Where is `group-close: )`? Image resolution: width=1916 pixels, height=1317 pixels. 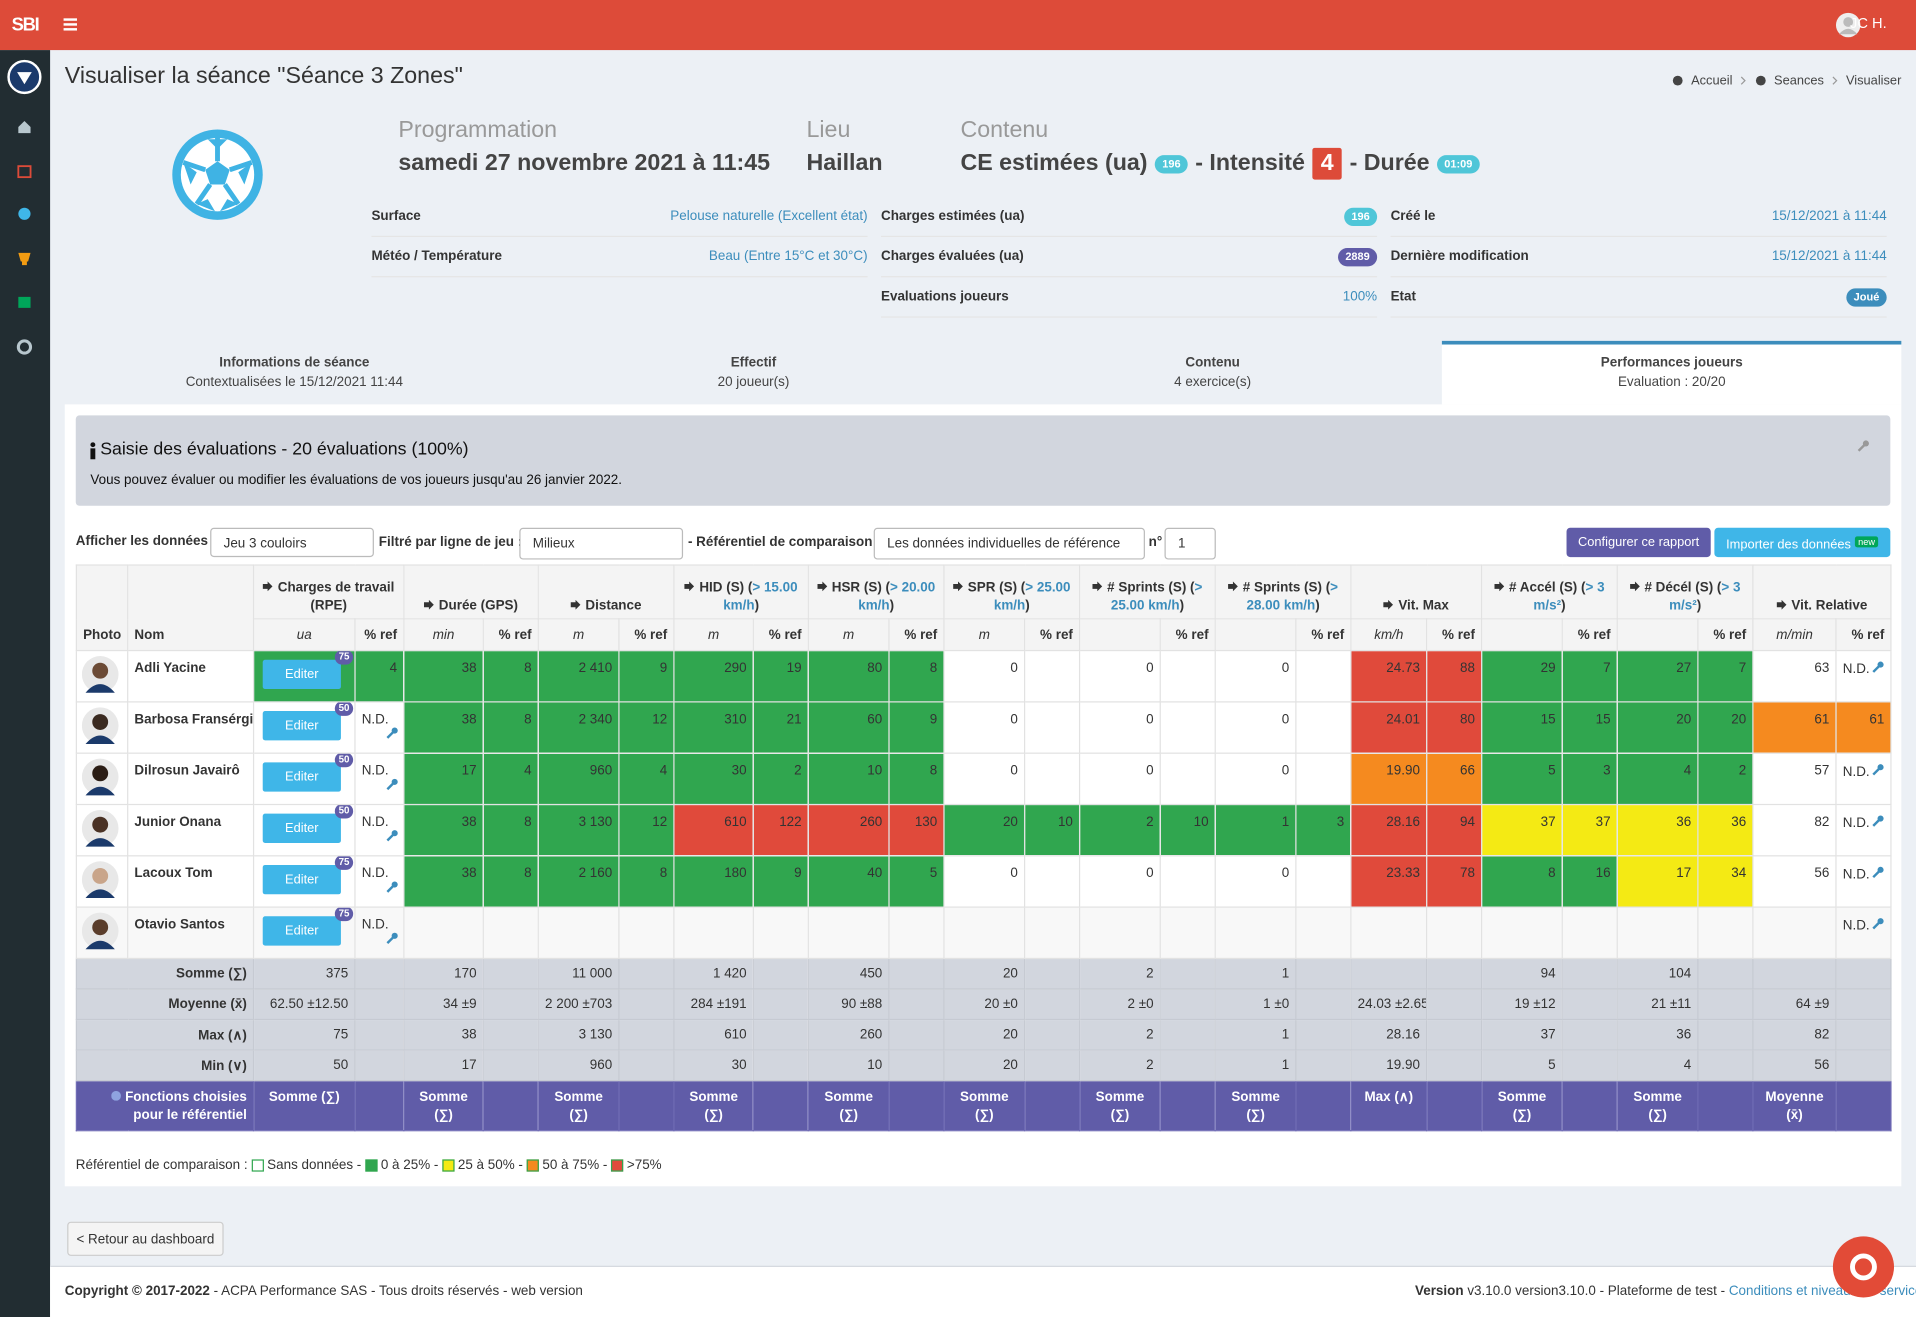 group-close: ) is located at coordinates (1317, 606).